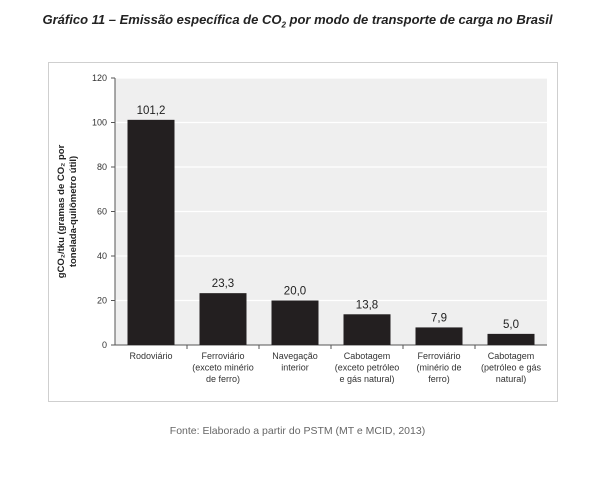  I want to click on x-category-label: e gás natural), so click(366, 379).